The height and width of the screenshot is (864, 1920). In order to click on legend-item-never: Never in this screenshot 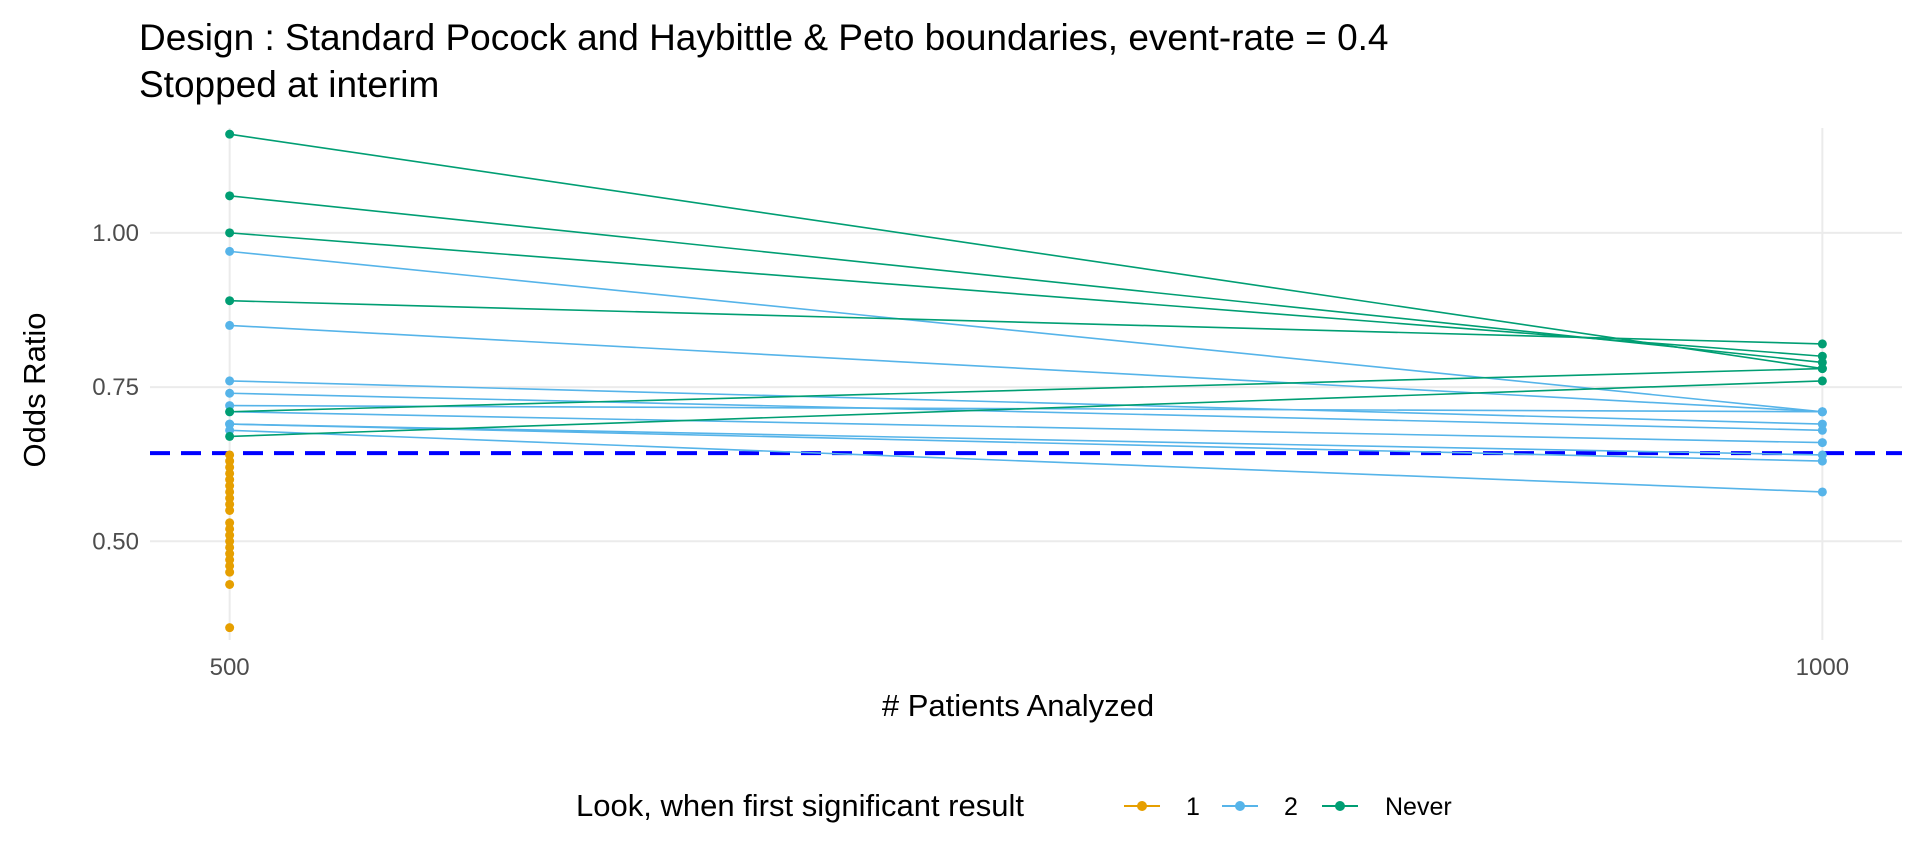, I will do `click(1387, 807)`.